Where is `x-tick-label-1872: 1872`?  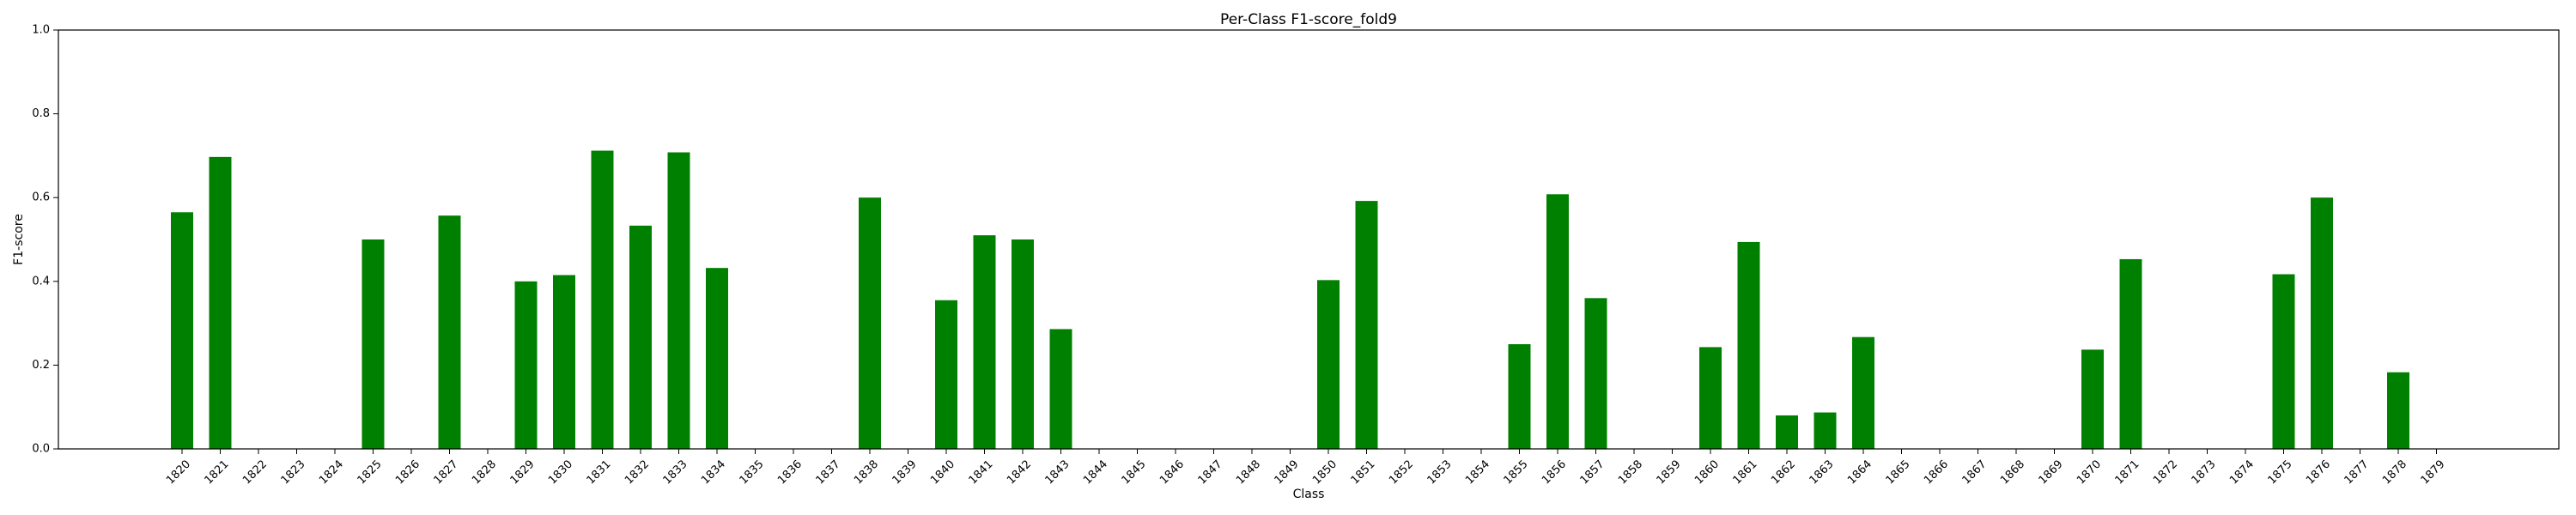 x-tick-label-1872: 1872 is located at coordinates (2165, 472).